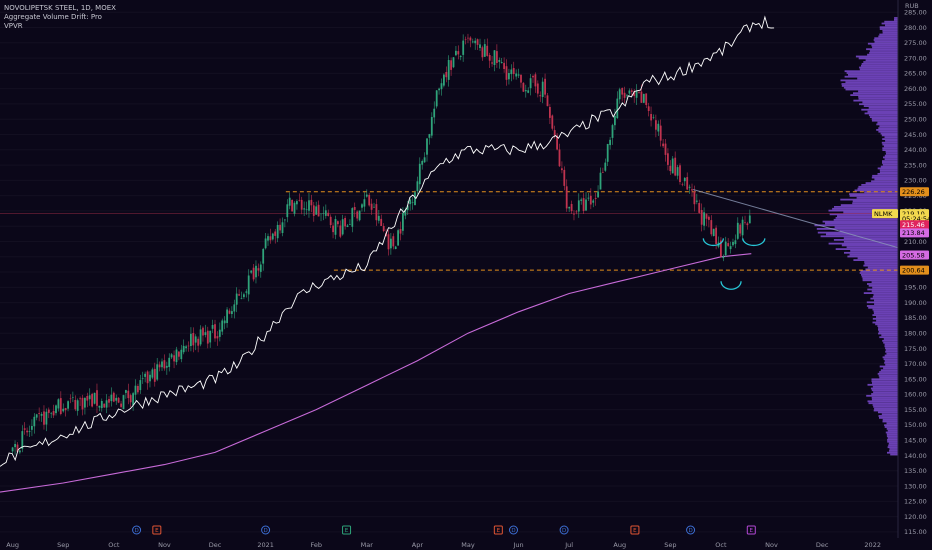  I want to click on pattern-annotations, so click(795, 239).